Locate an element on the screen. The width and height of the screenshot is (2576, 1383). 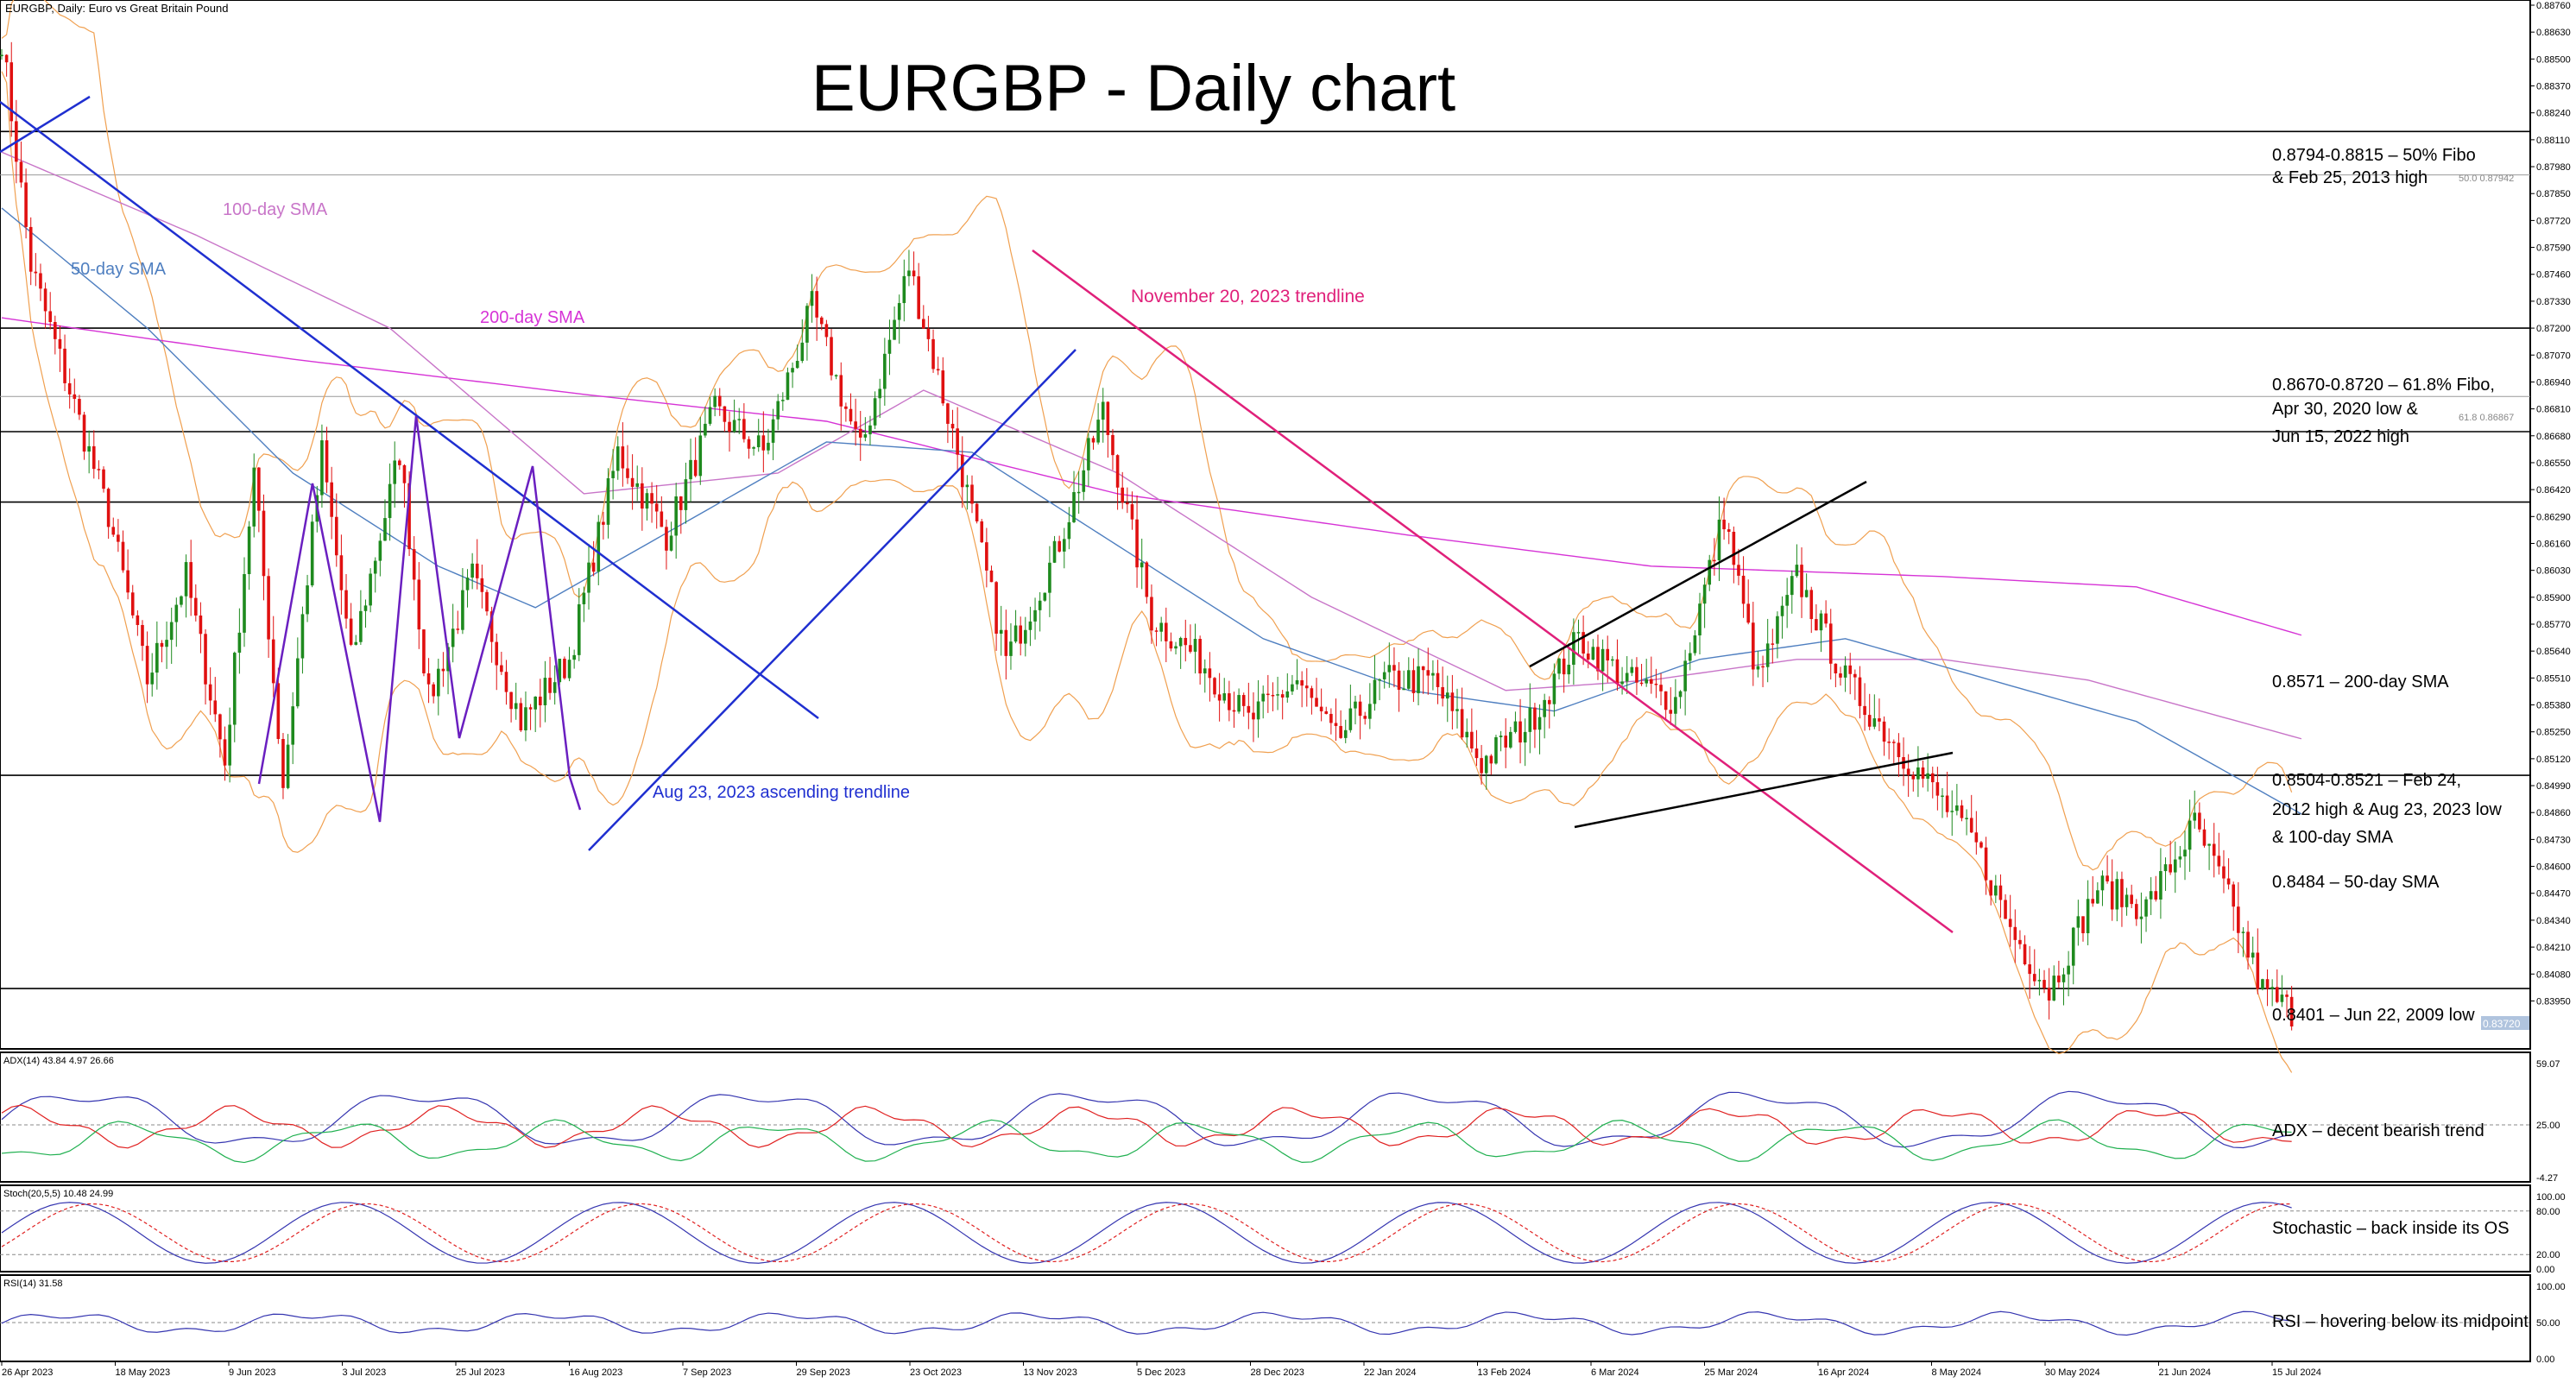
sma200-annotation: 200-day SMA is located at coordinates (532, 317).